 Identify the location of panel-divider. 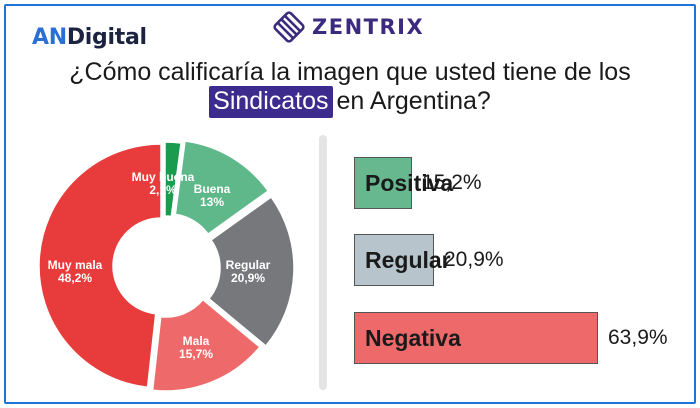
(323, 262).